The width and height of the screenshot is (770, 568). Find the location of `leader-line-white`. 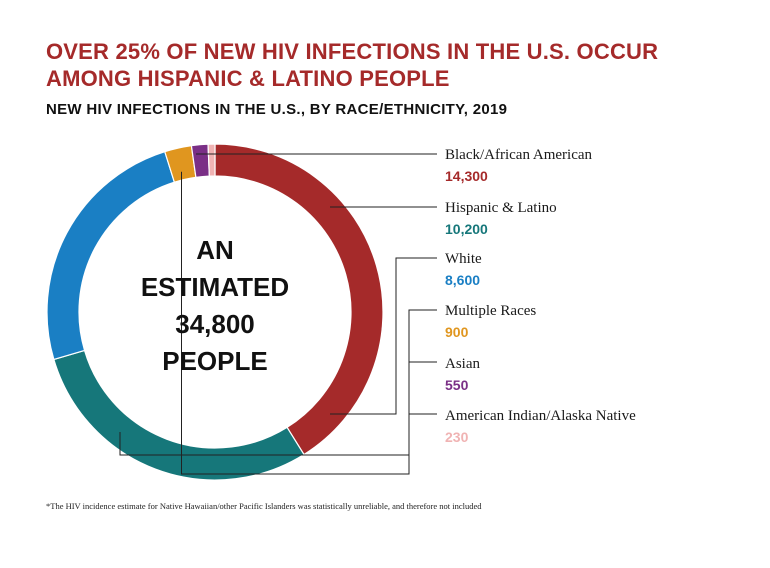

leader-line-white is located at coordinates (383, 336).